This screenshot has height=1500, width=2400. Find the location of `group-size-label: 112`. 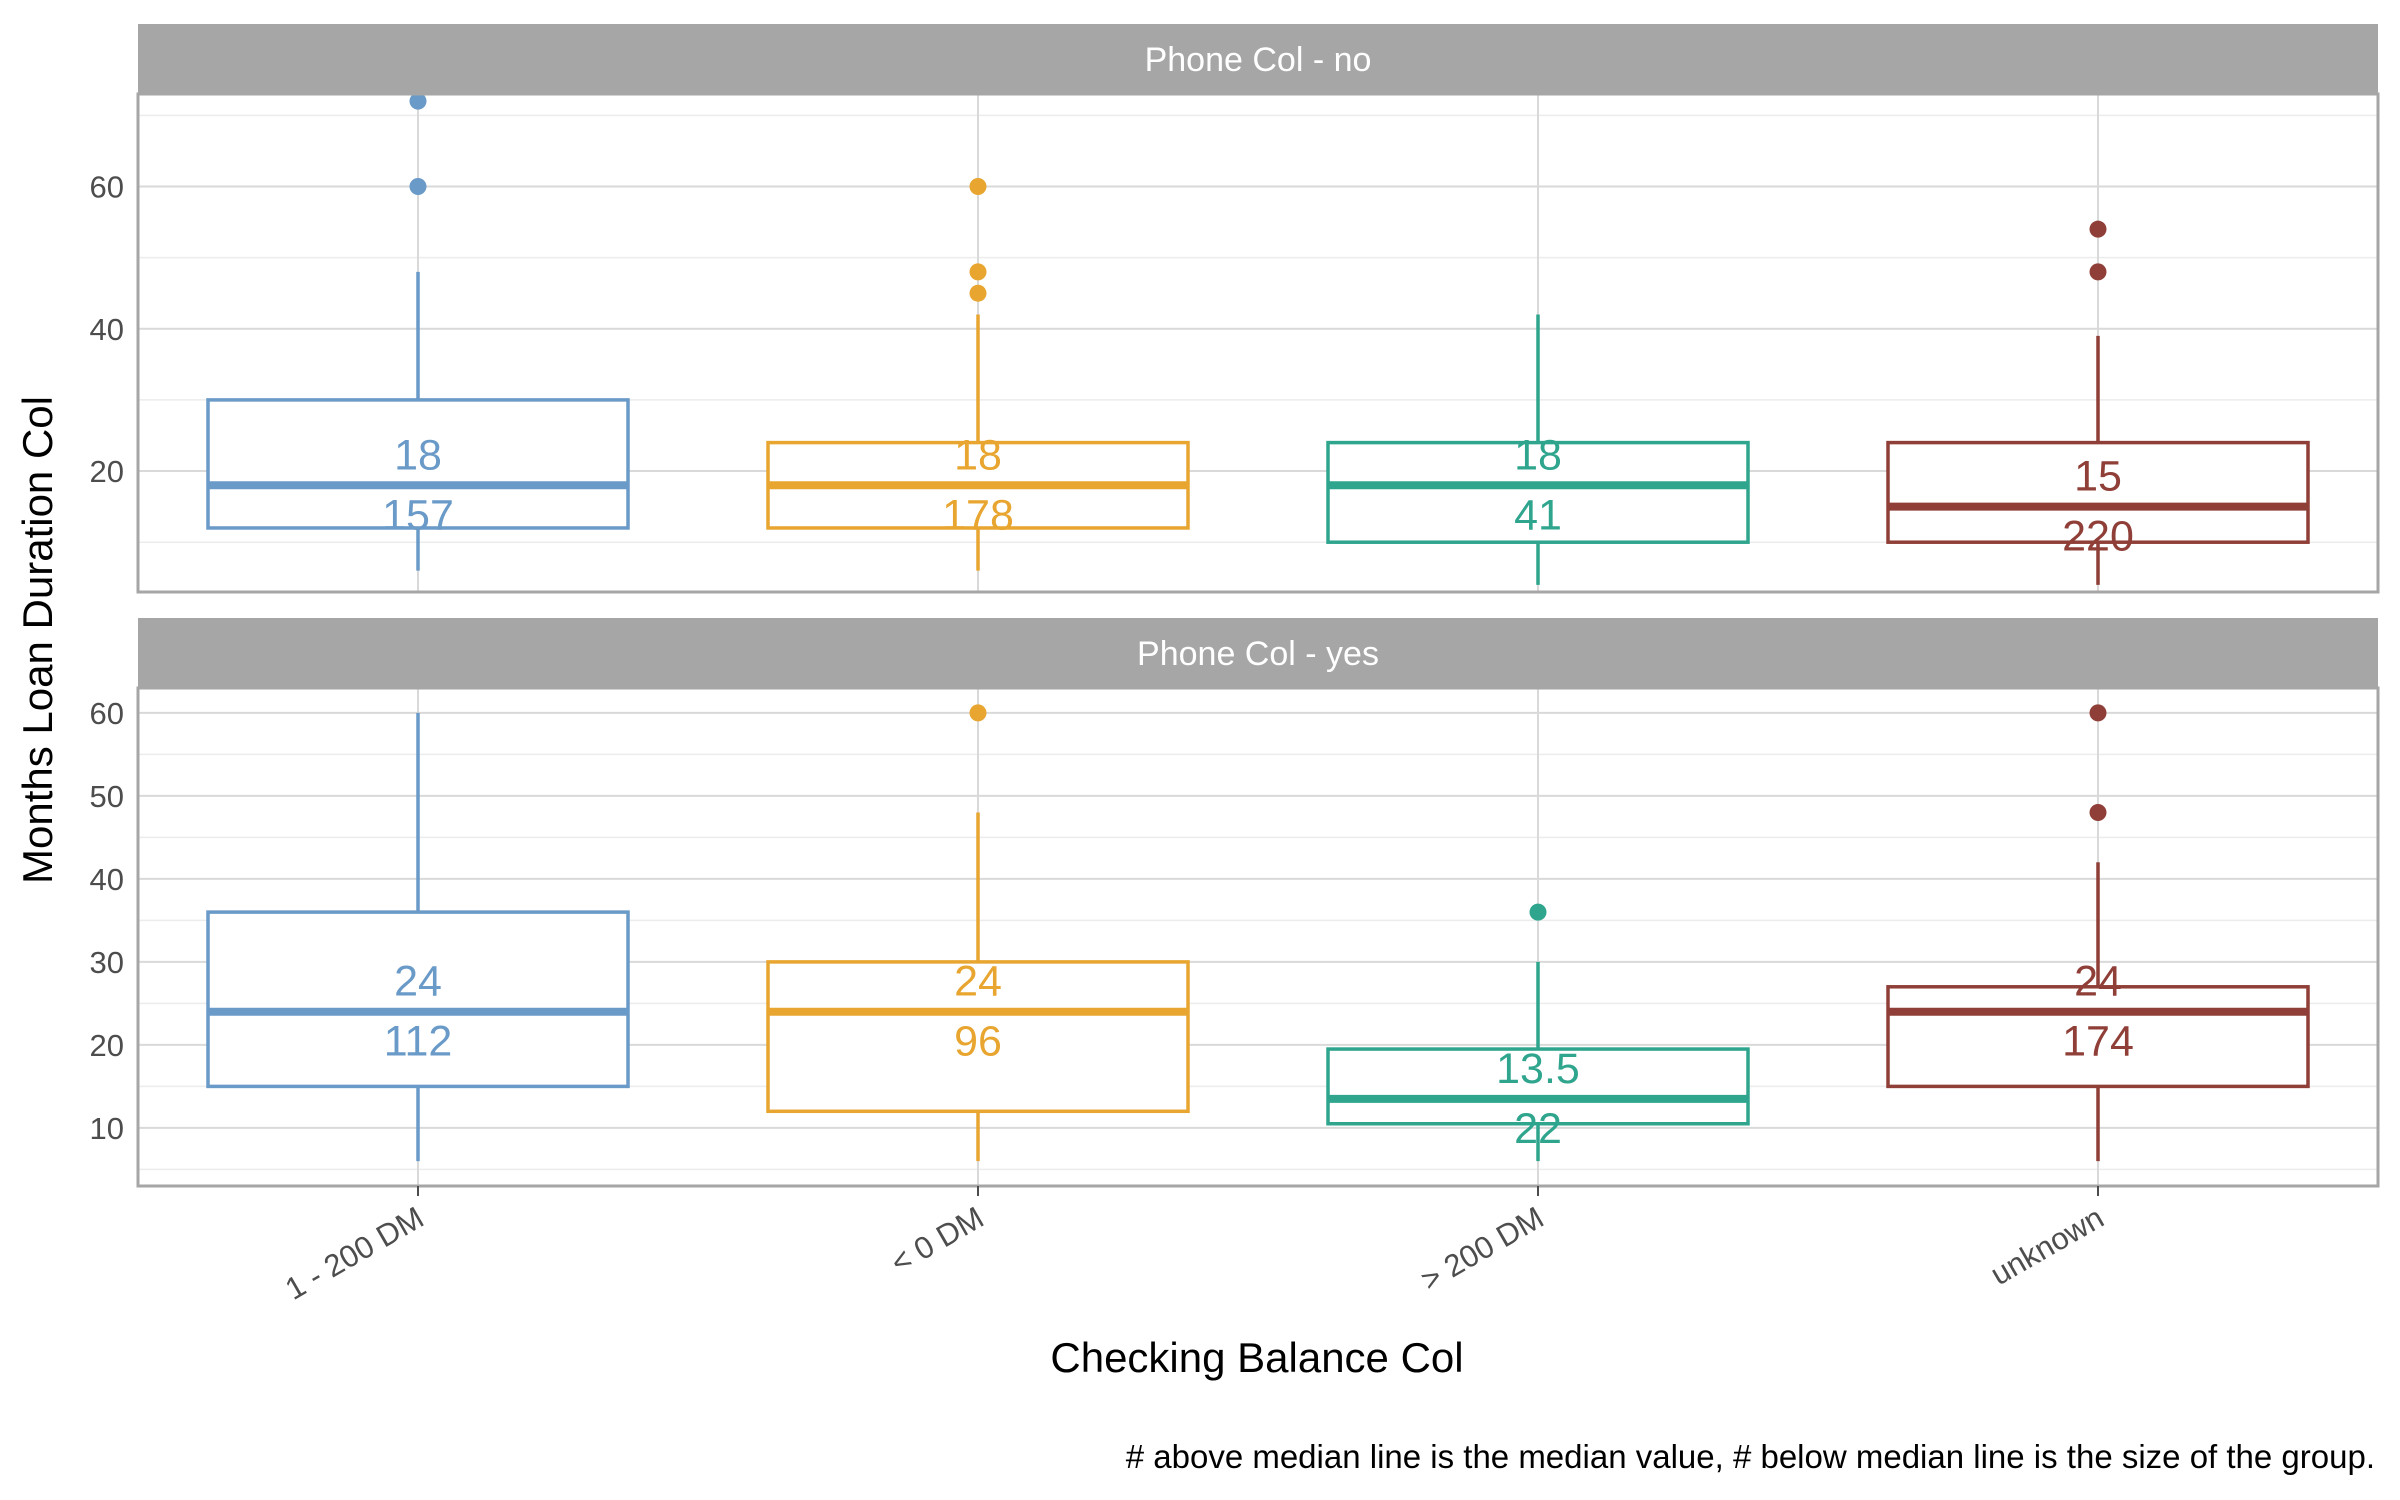

group-size-label: 112 is located at coordinates (418, 1042).